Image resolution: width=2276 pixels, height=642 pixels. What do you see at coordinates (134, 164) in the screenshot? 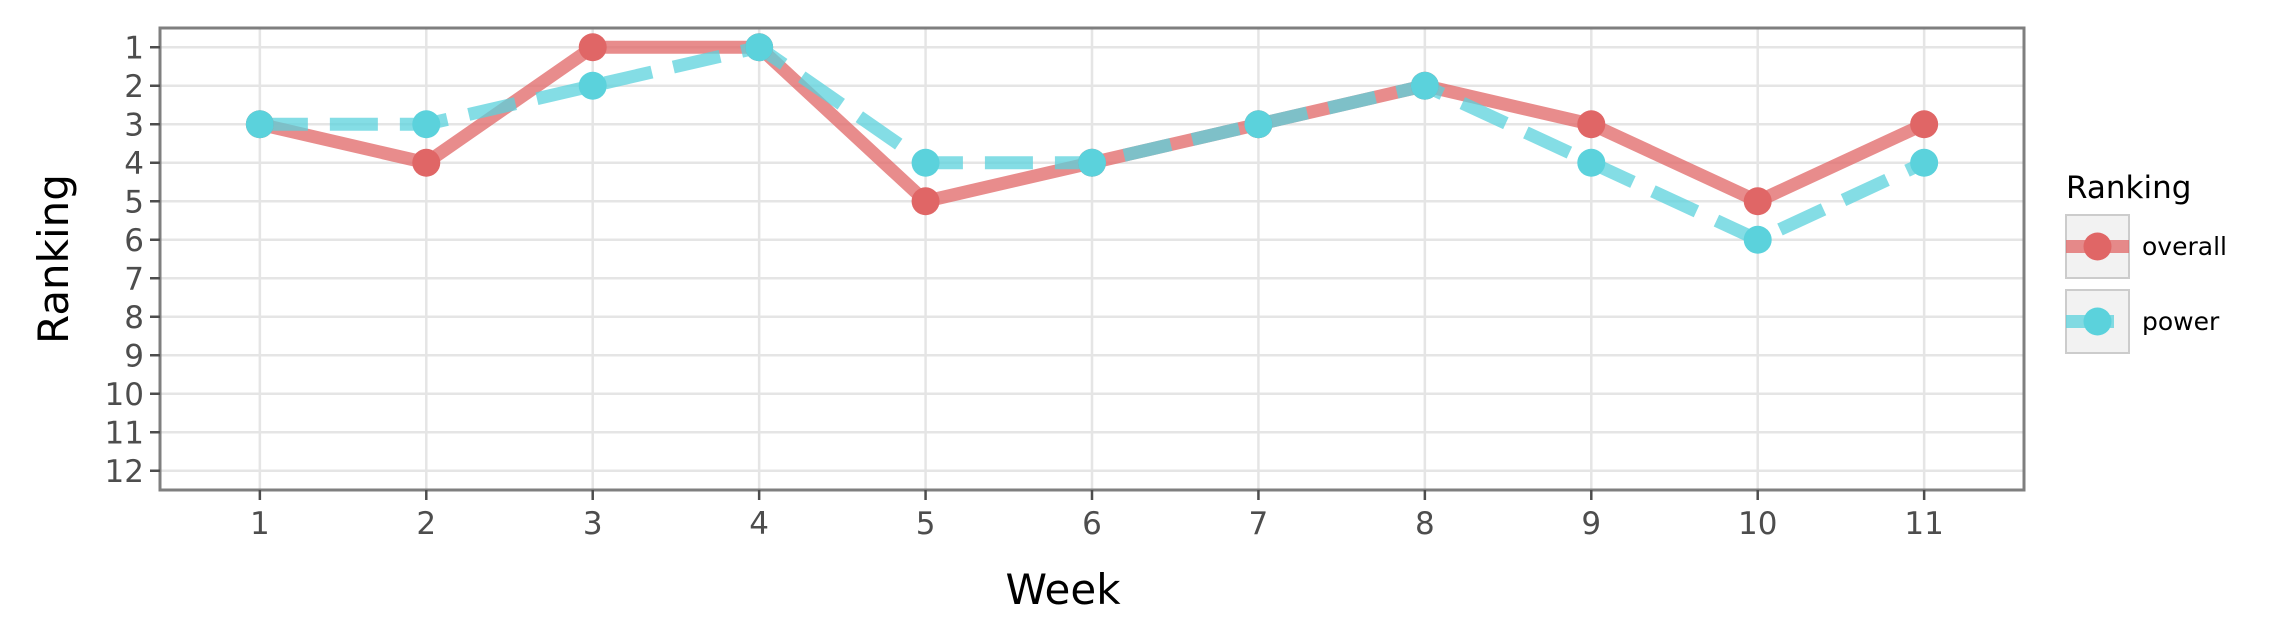
I see `y-tick-label: 4` at bounding box center [134, 164].